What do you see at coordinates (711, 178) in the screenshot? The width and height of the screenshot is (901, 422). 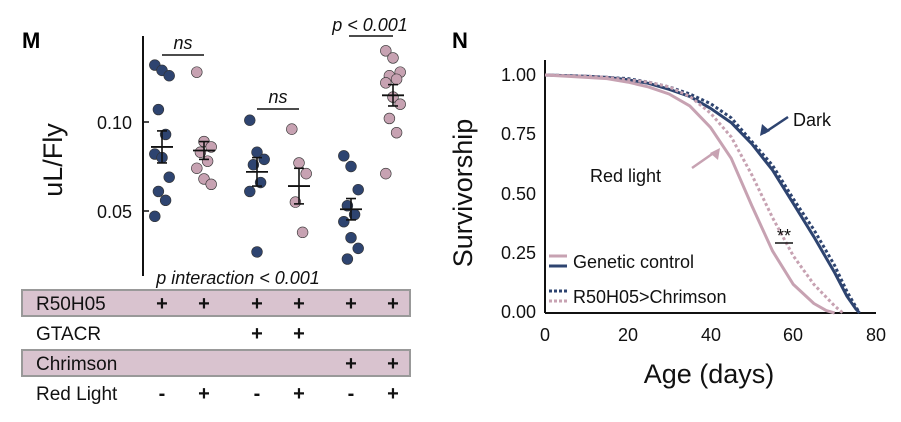 I see `panel-n-annotations: Dark Red light **` at bounding box center [711, 178].